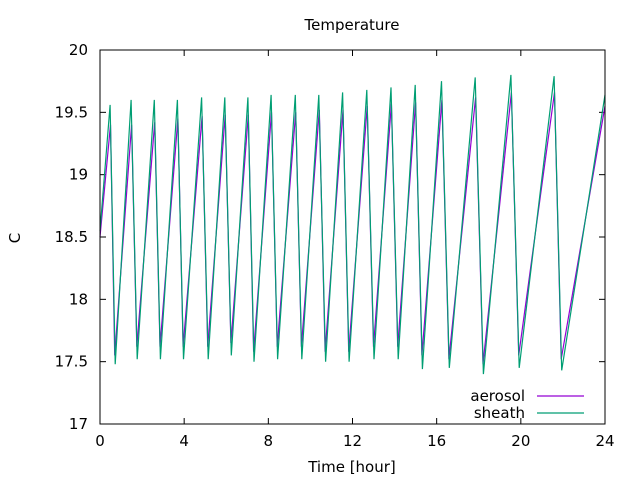 This screenshot has height=480, width=640. I want to click on y-tick-label: 20, so click(78, 50).